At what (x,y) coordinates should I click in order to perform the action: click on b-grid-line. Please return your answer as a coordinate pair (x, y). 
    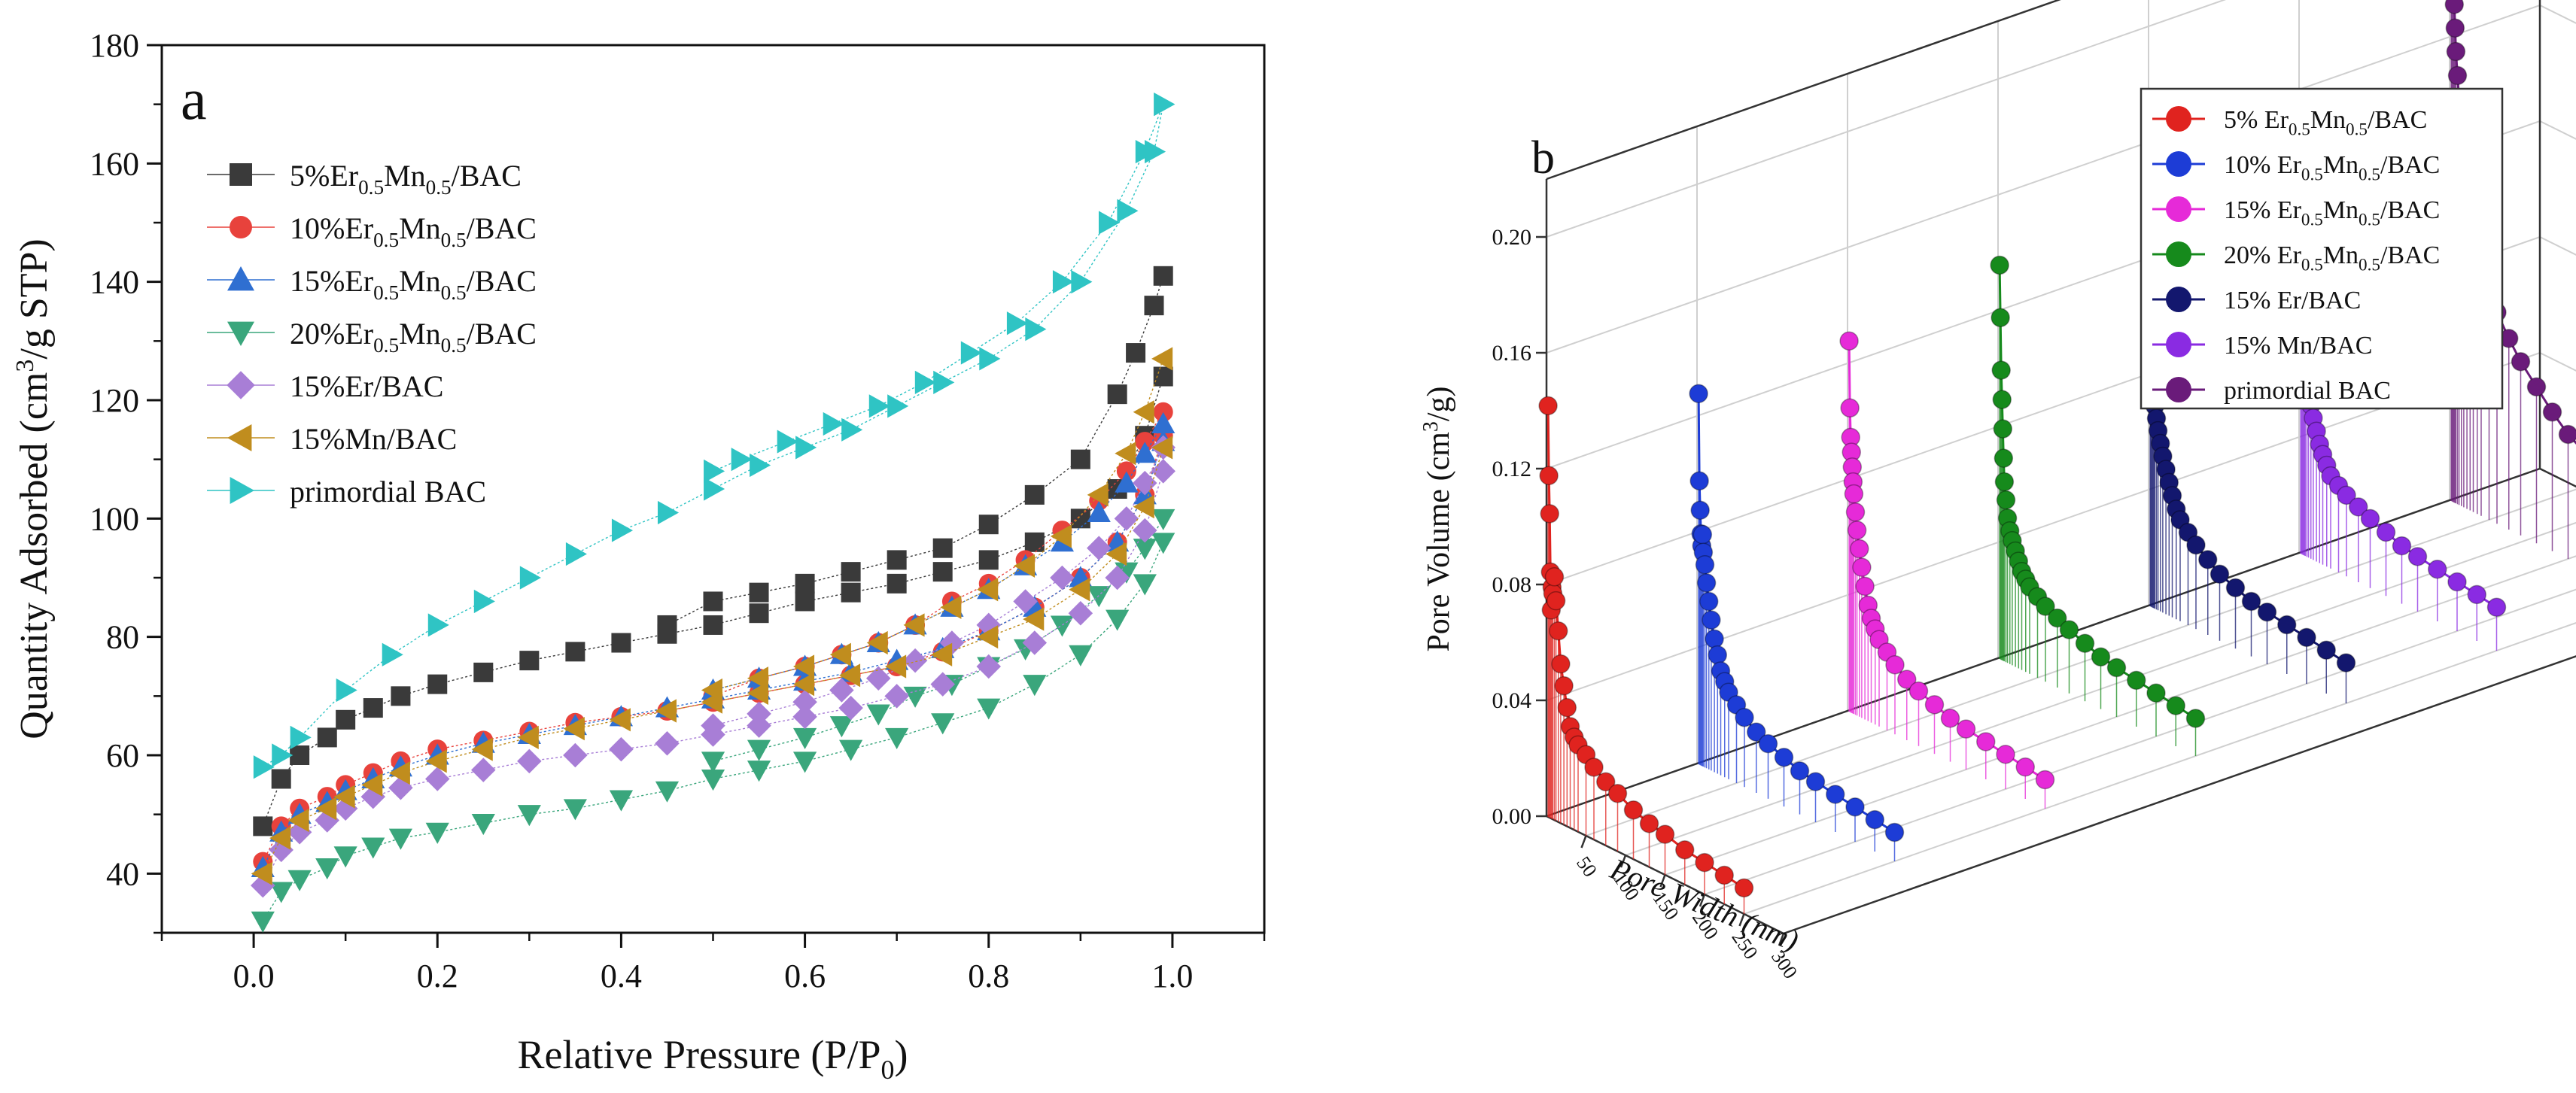
    Looking at the image, I should click on (1886, 119).